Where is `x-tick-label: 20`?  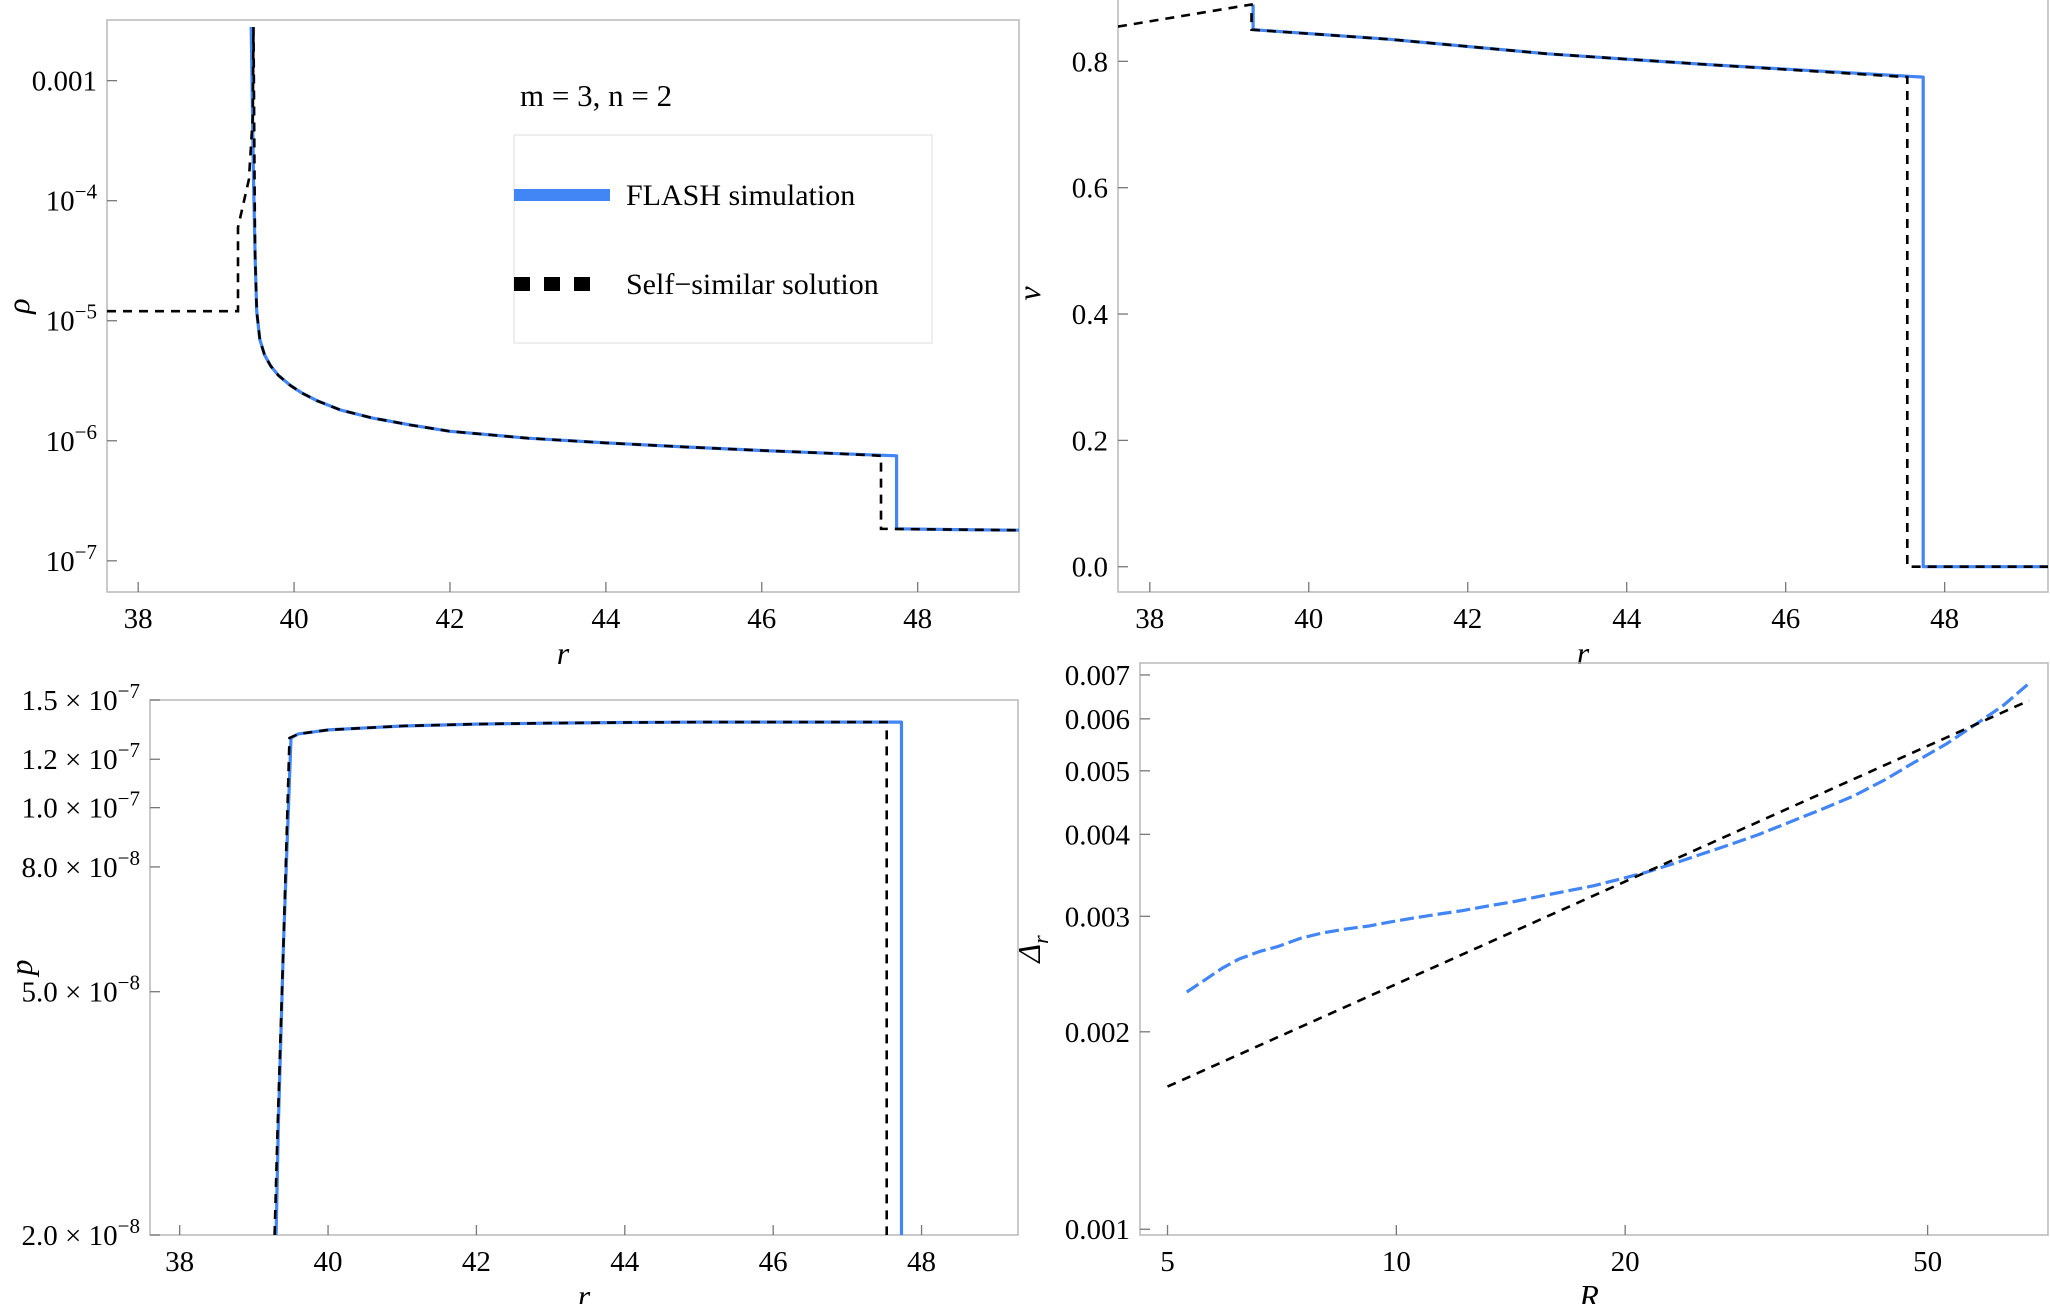 x-tick-label: 20 is located at coordinates (1625, 1262).